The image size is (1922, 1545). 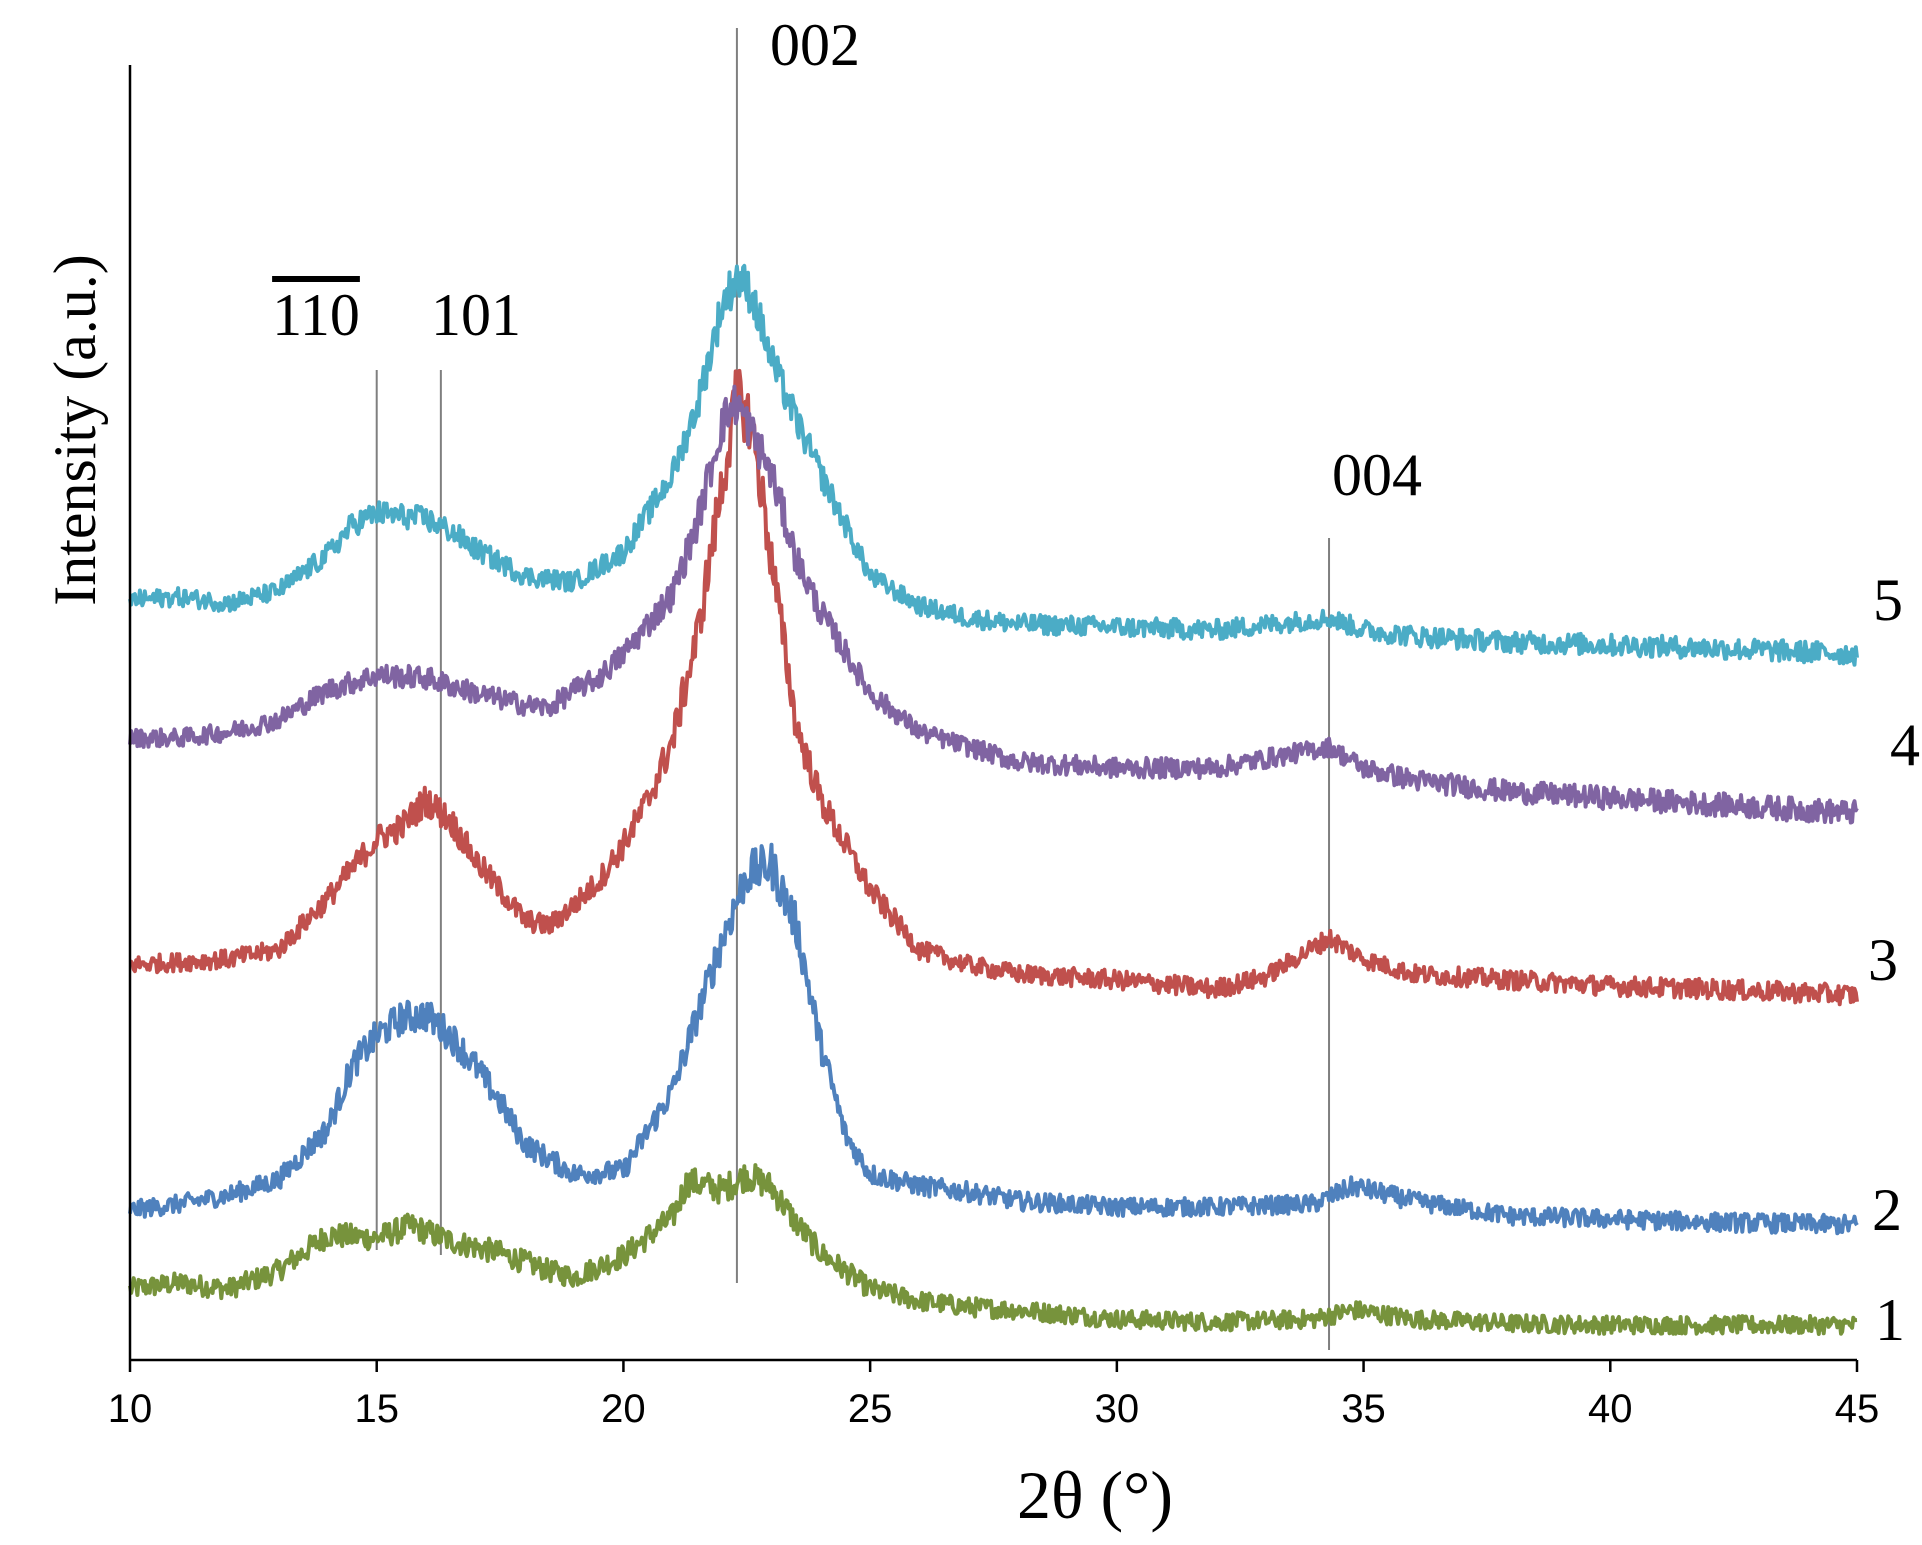 What do you see at coordinates (815, 45) in the screenshot?
I see `peak-label-002: 002` at bounding box center [815, 45].